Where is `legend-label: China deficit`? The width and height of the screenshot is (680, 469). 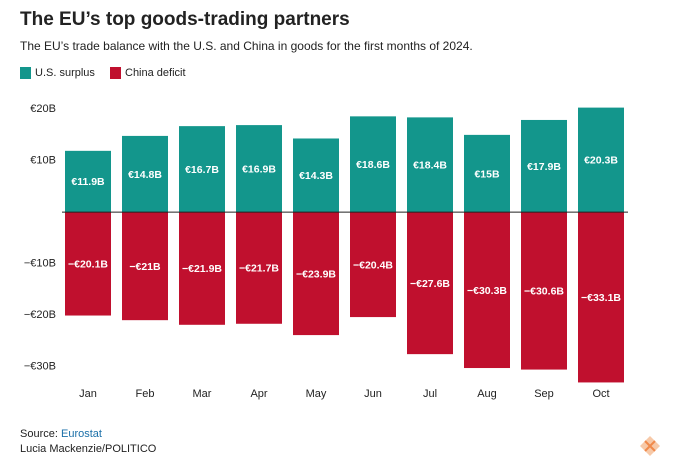
legend-label: China deficit is located at coordinates (155, 73).